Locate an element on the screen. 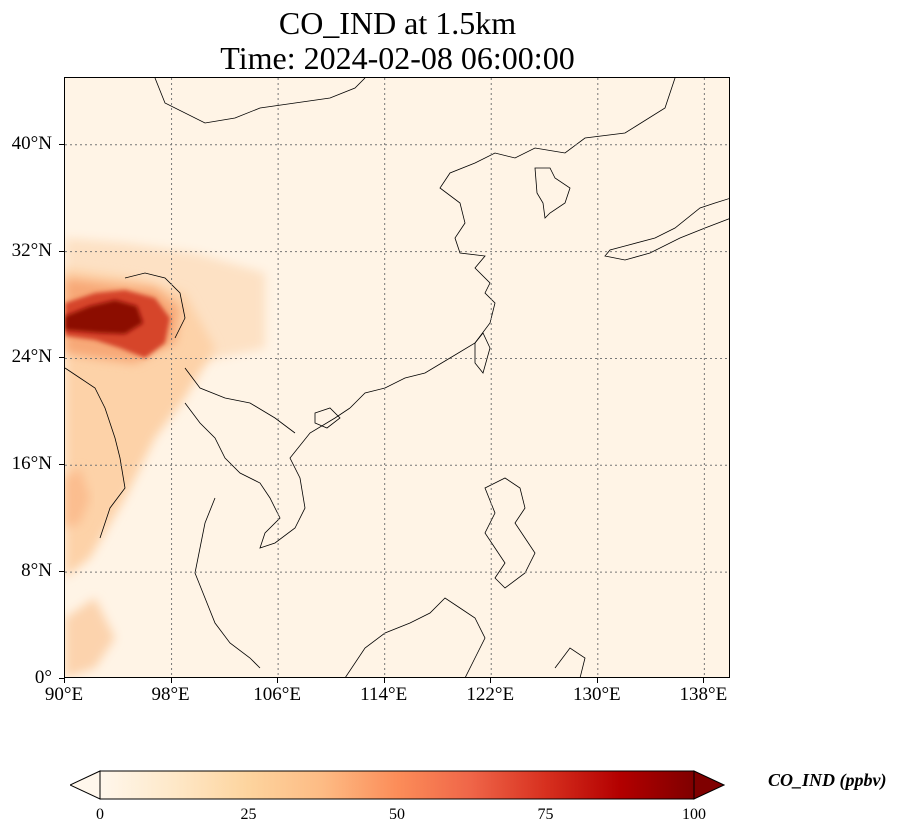  coastline-hainan is located at coordinates (327, 418).